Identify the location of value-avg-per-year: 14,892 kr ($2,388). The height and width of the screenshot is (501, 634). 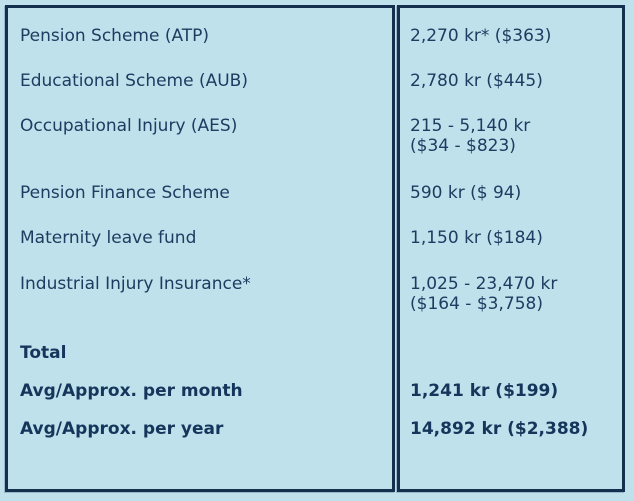
(514, 429).